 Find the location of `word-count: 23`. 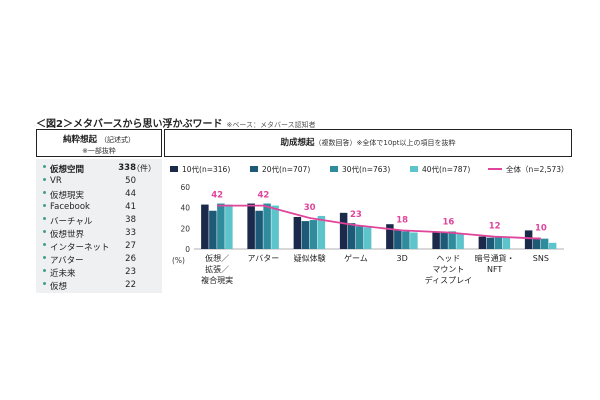

word-count: 23 is located at coordinates (130, 272).